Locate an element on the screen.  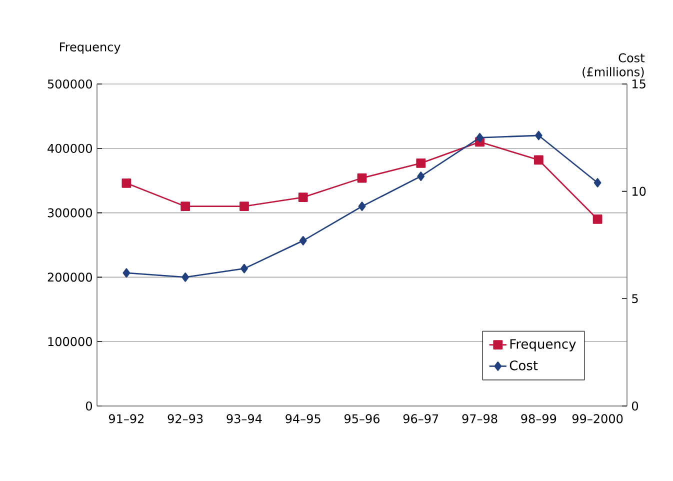
y2-tick-label: 15 is located at coordinates (639, 84).